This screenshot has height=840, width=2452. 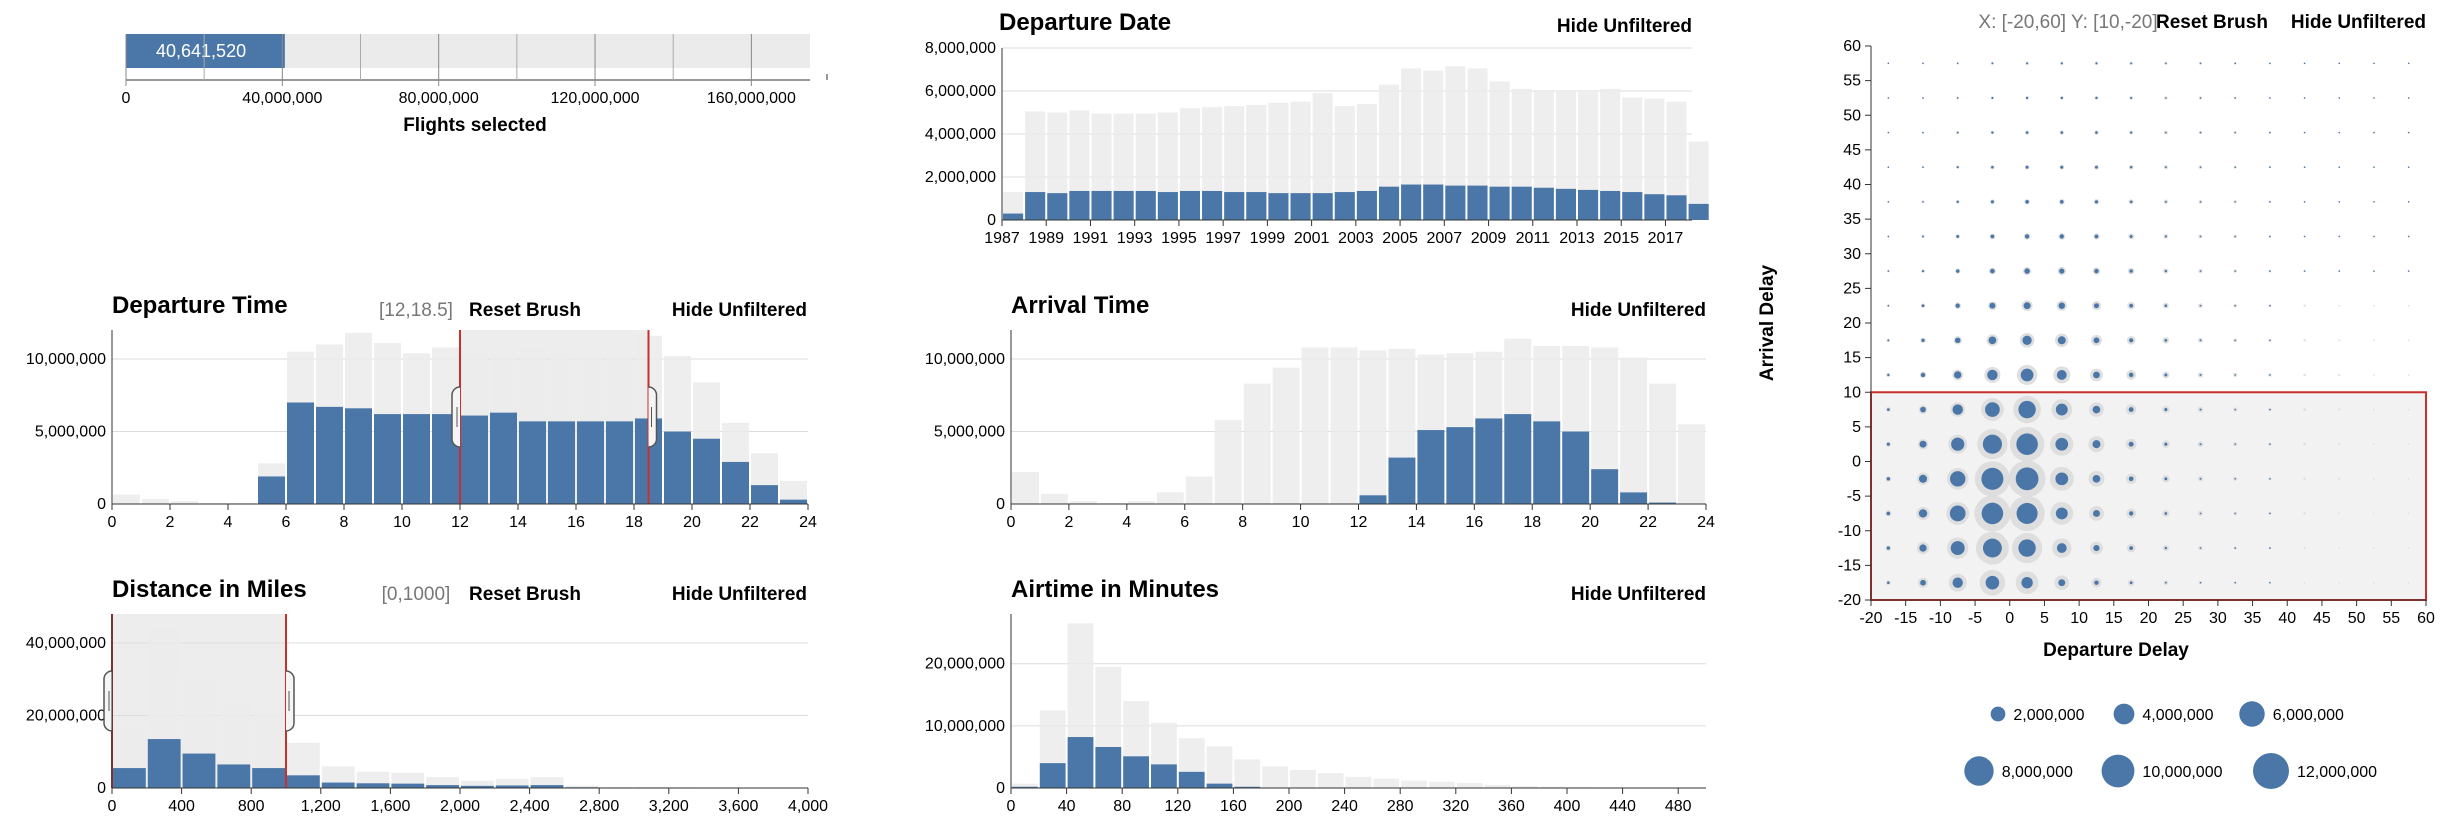 I want to click on airtime-bar-all, so click(x=1497, y=786).